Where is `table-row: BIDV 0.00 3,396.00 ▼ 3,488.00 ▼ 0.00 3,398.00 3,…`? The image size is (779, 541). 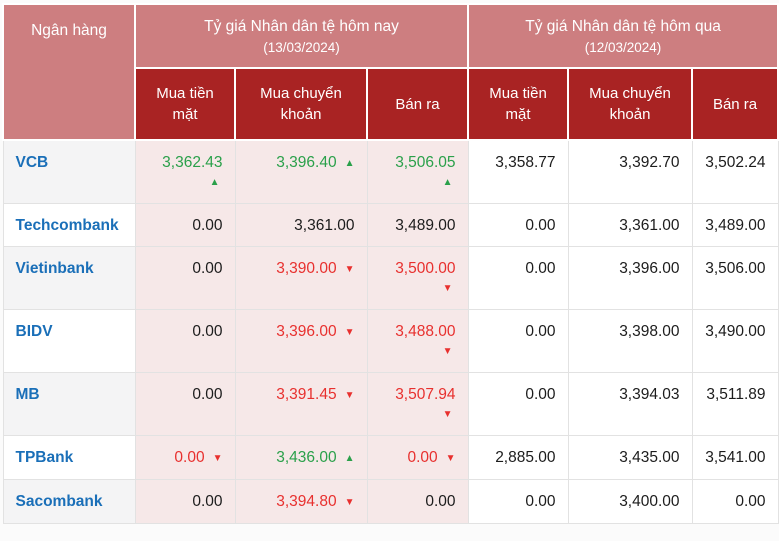
table-row: BIDV 0.00 3,396.00 ▼ 3,488.00 ▼ 0.00 3,398.00 3,… is located at coordinates (390, 341).